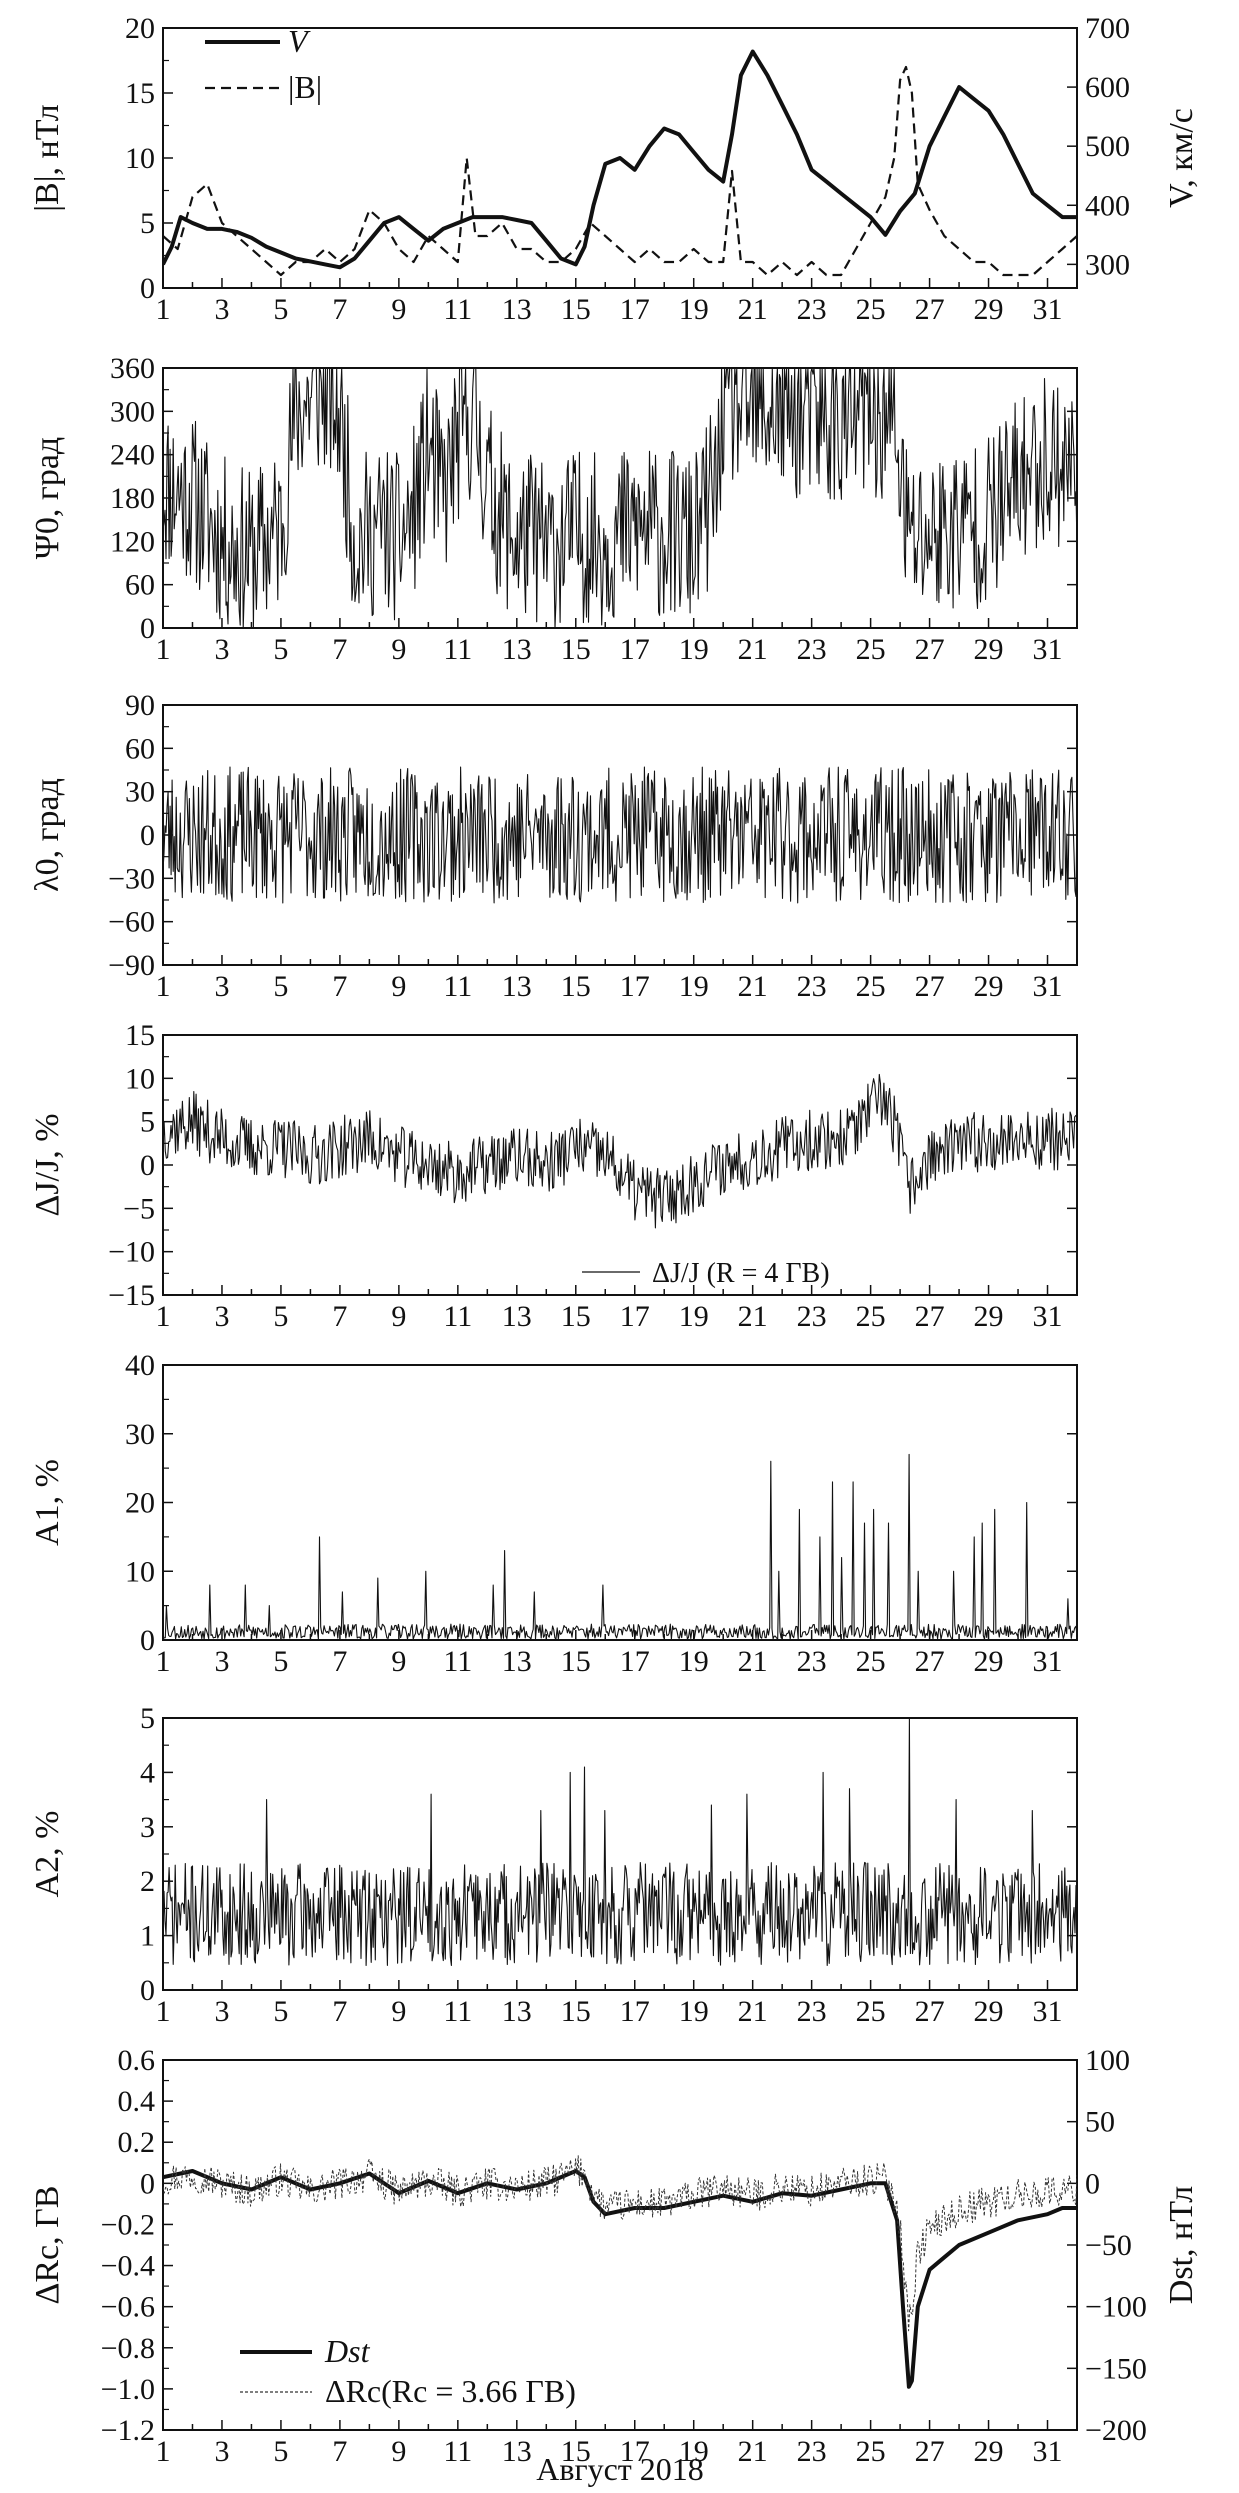 The image size is (1239, 2493). What do you see at coordinates (140, 1365) in the screenshot?
I see `y-tick-label: 40` at bounding box center [140, 1365].